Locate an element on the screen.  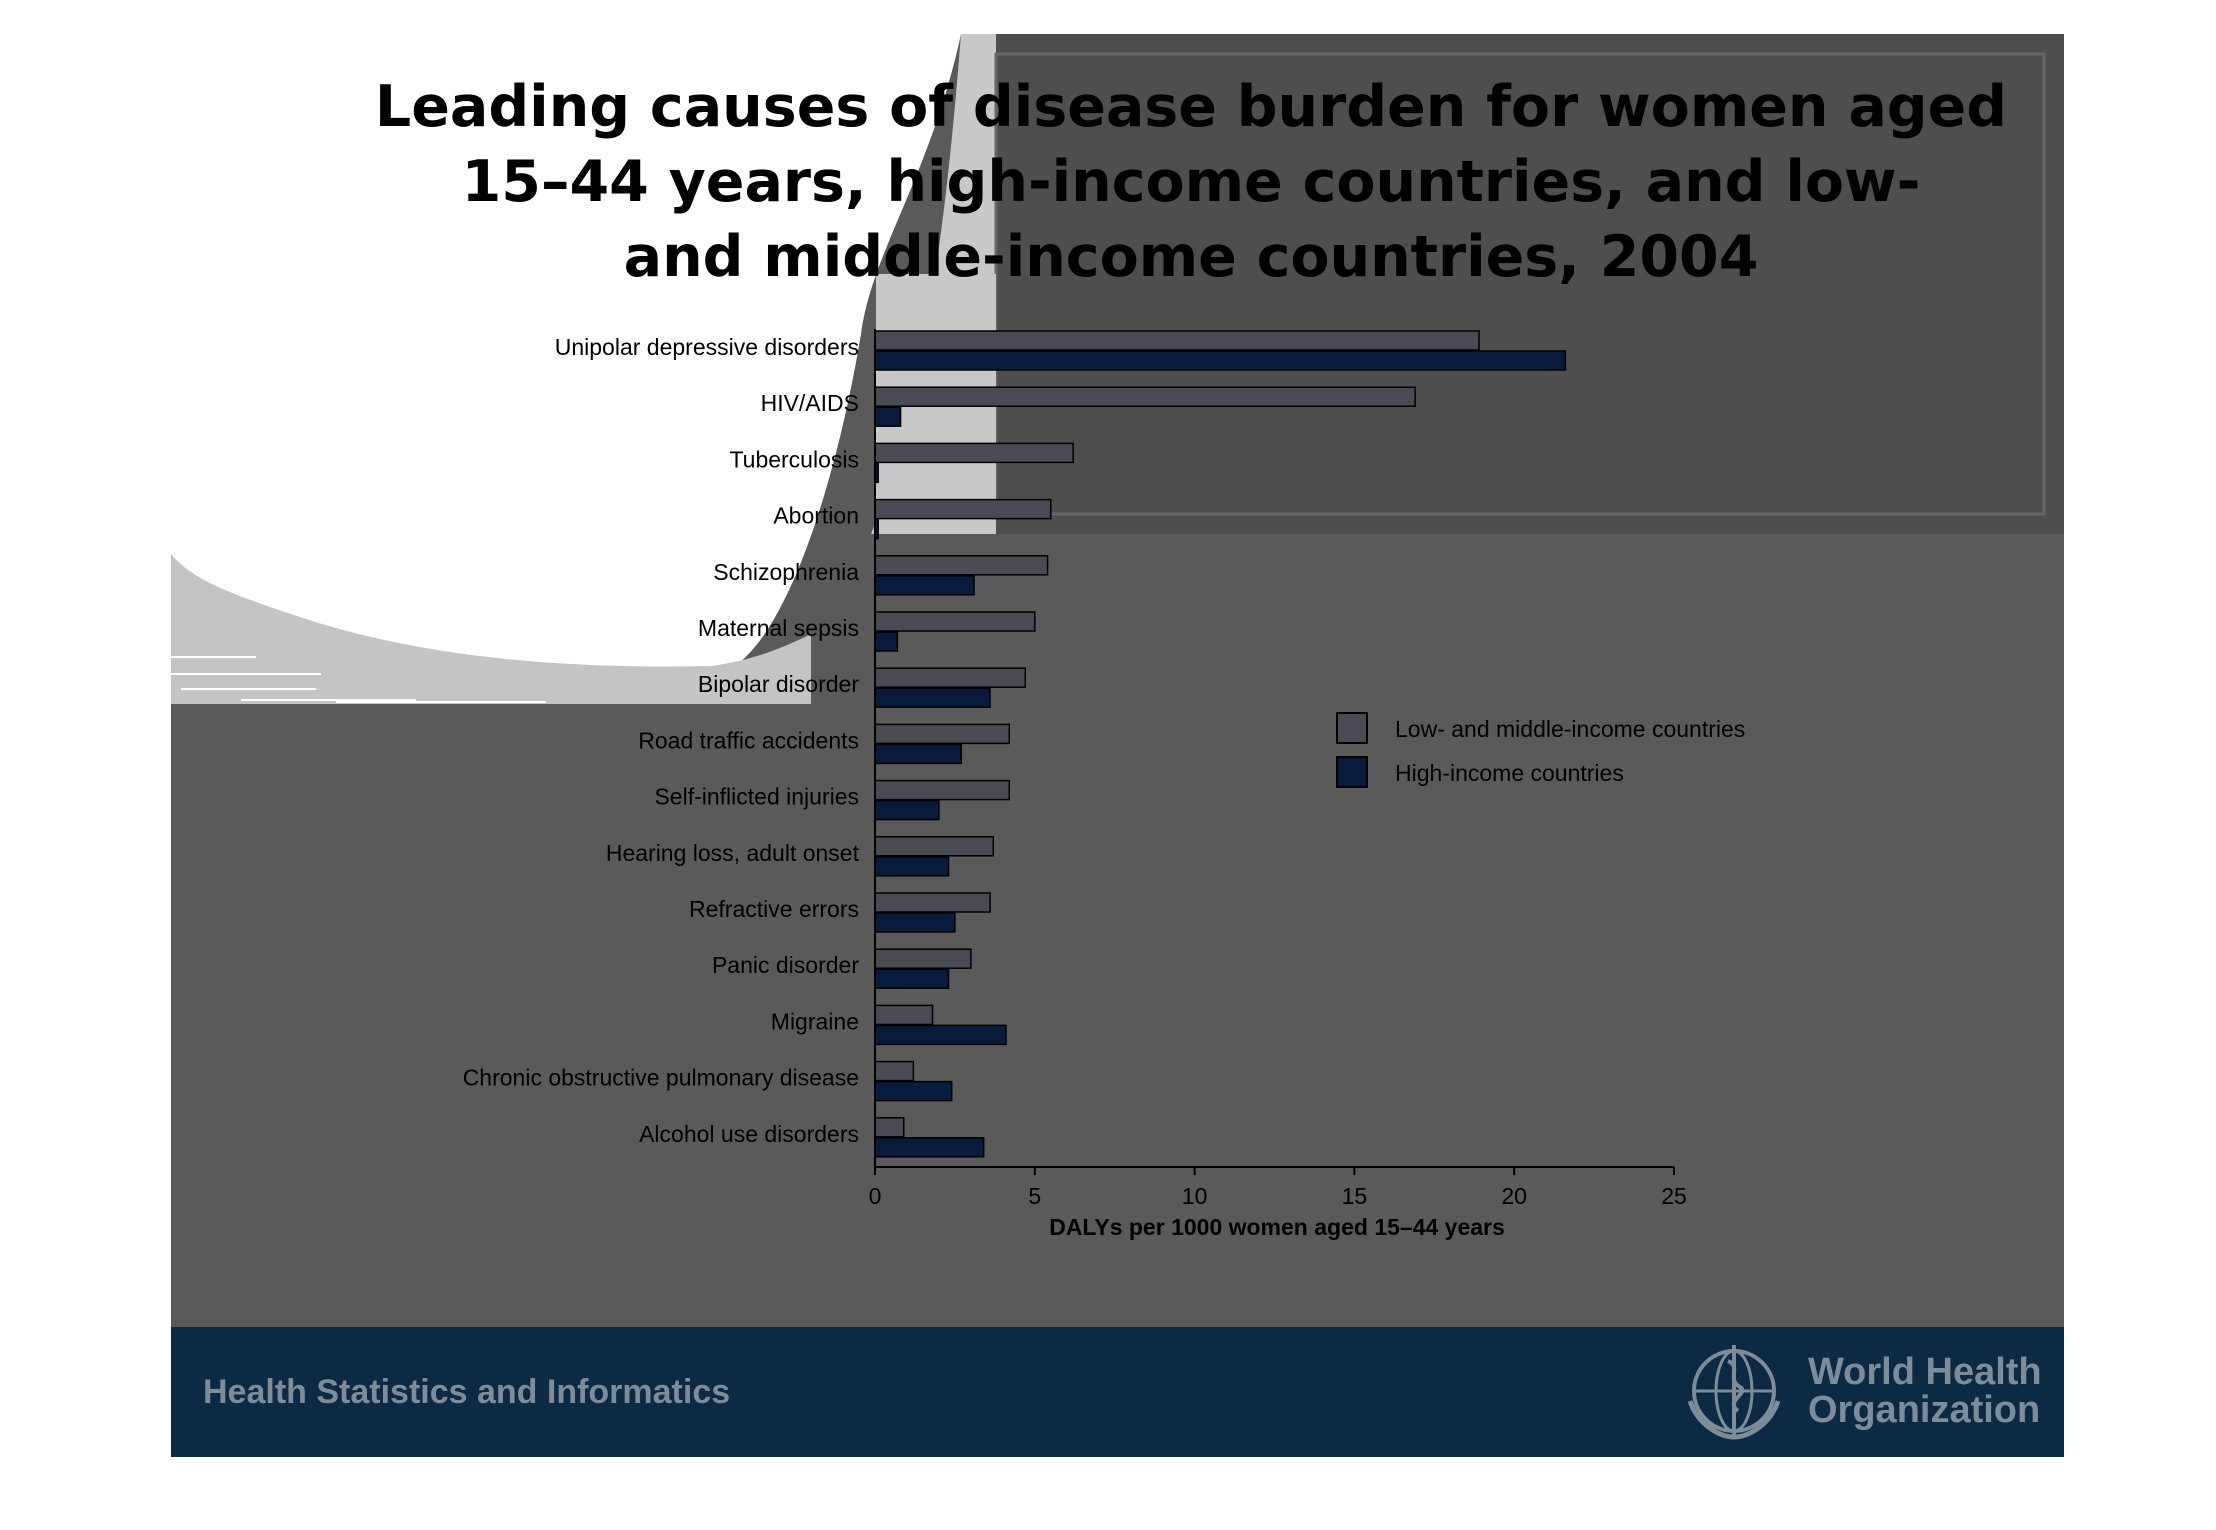
organization-name: World Health Organization is located at coordinates (1925, 1391).